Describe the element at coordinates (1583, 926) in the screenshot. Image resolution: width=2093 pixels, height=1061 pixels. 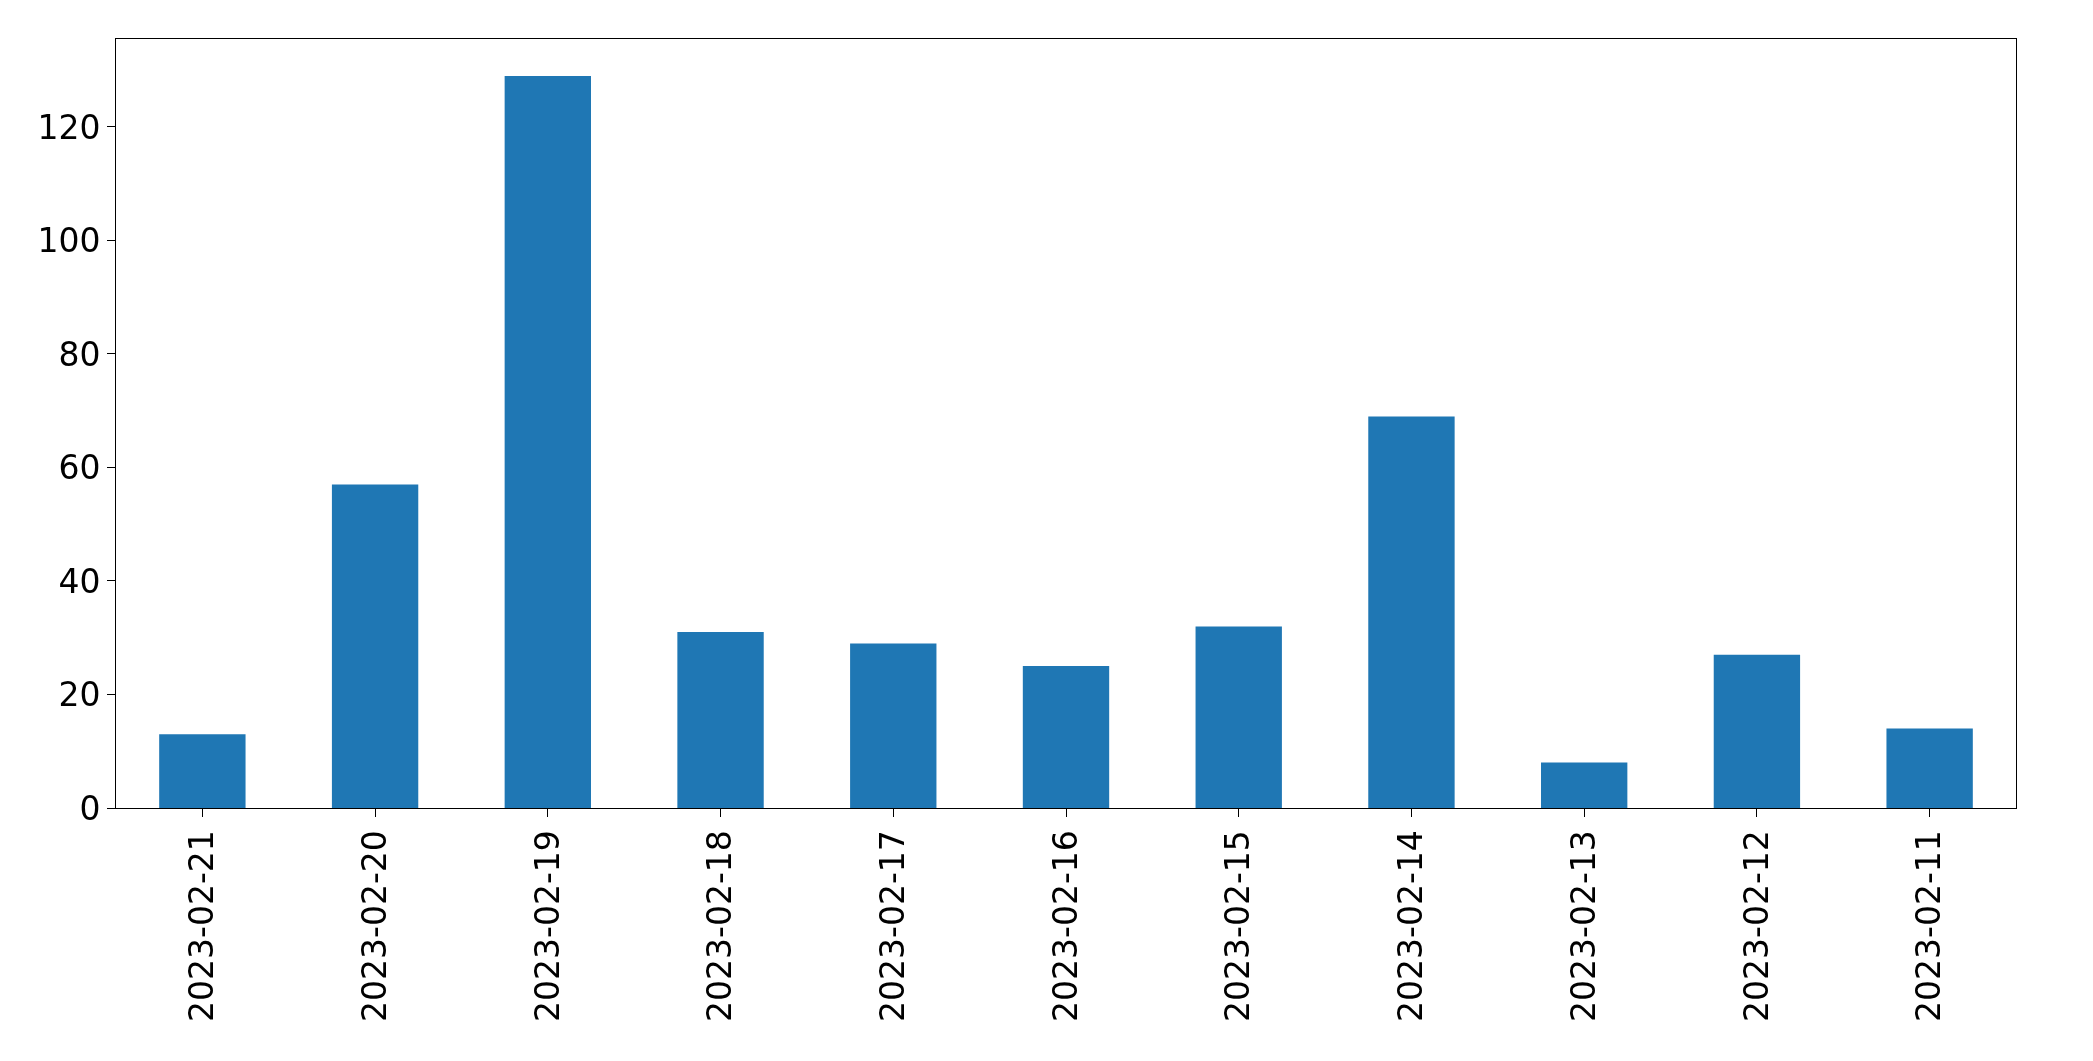
I see `x-tick-label: 2023-02-13` at that location.